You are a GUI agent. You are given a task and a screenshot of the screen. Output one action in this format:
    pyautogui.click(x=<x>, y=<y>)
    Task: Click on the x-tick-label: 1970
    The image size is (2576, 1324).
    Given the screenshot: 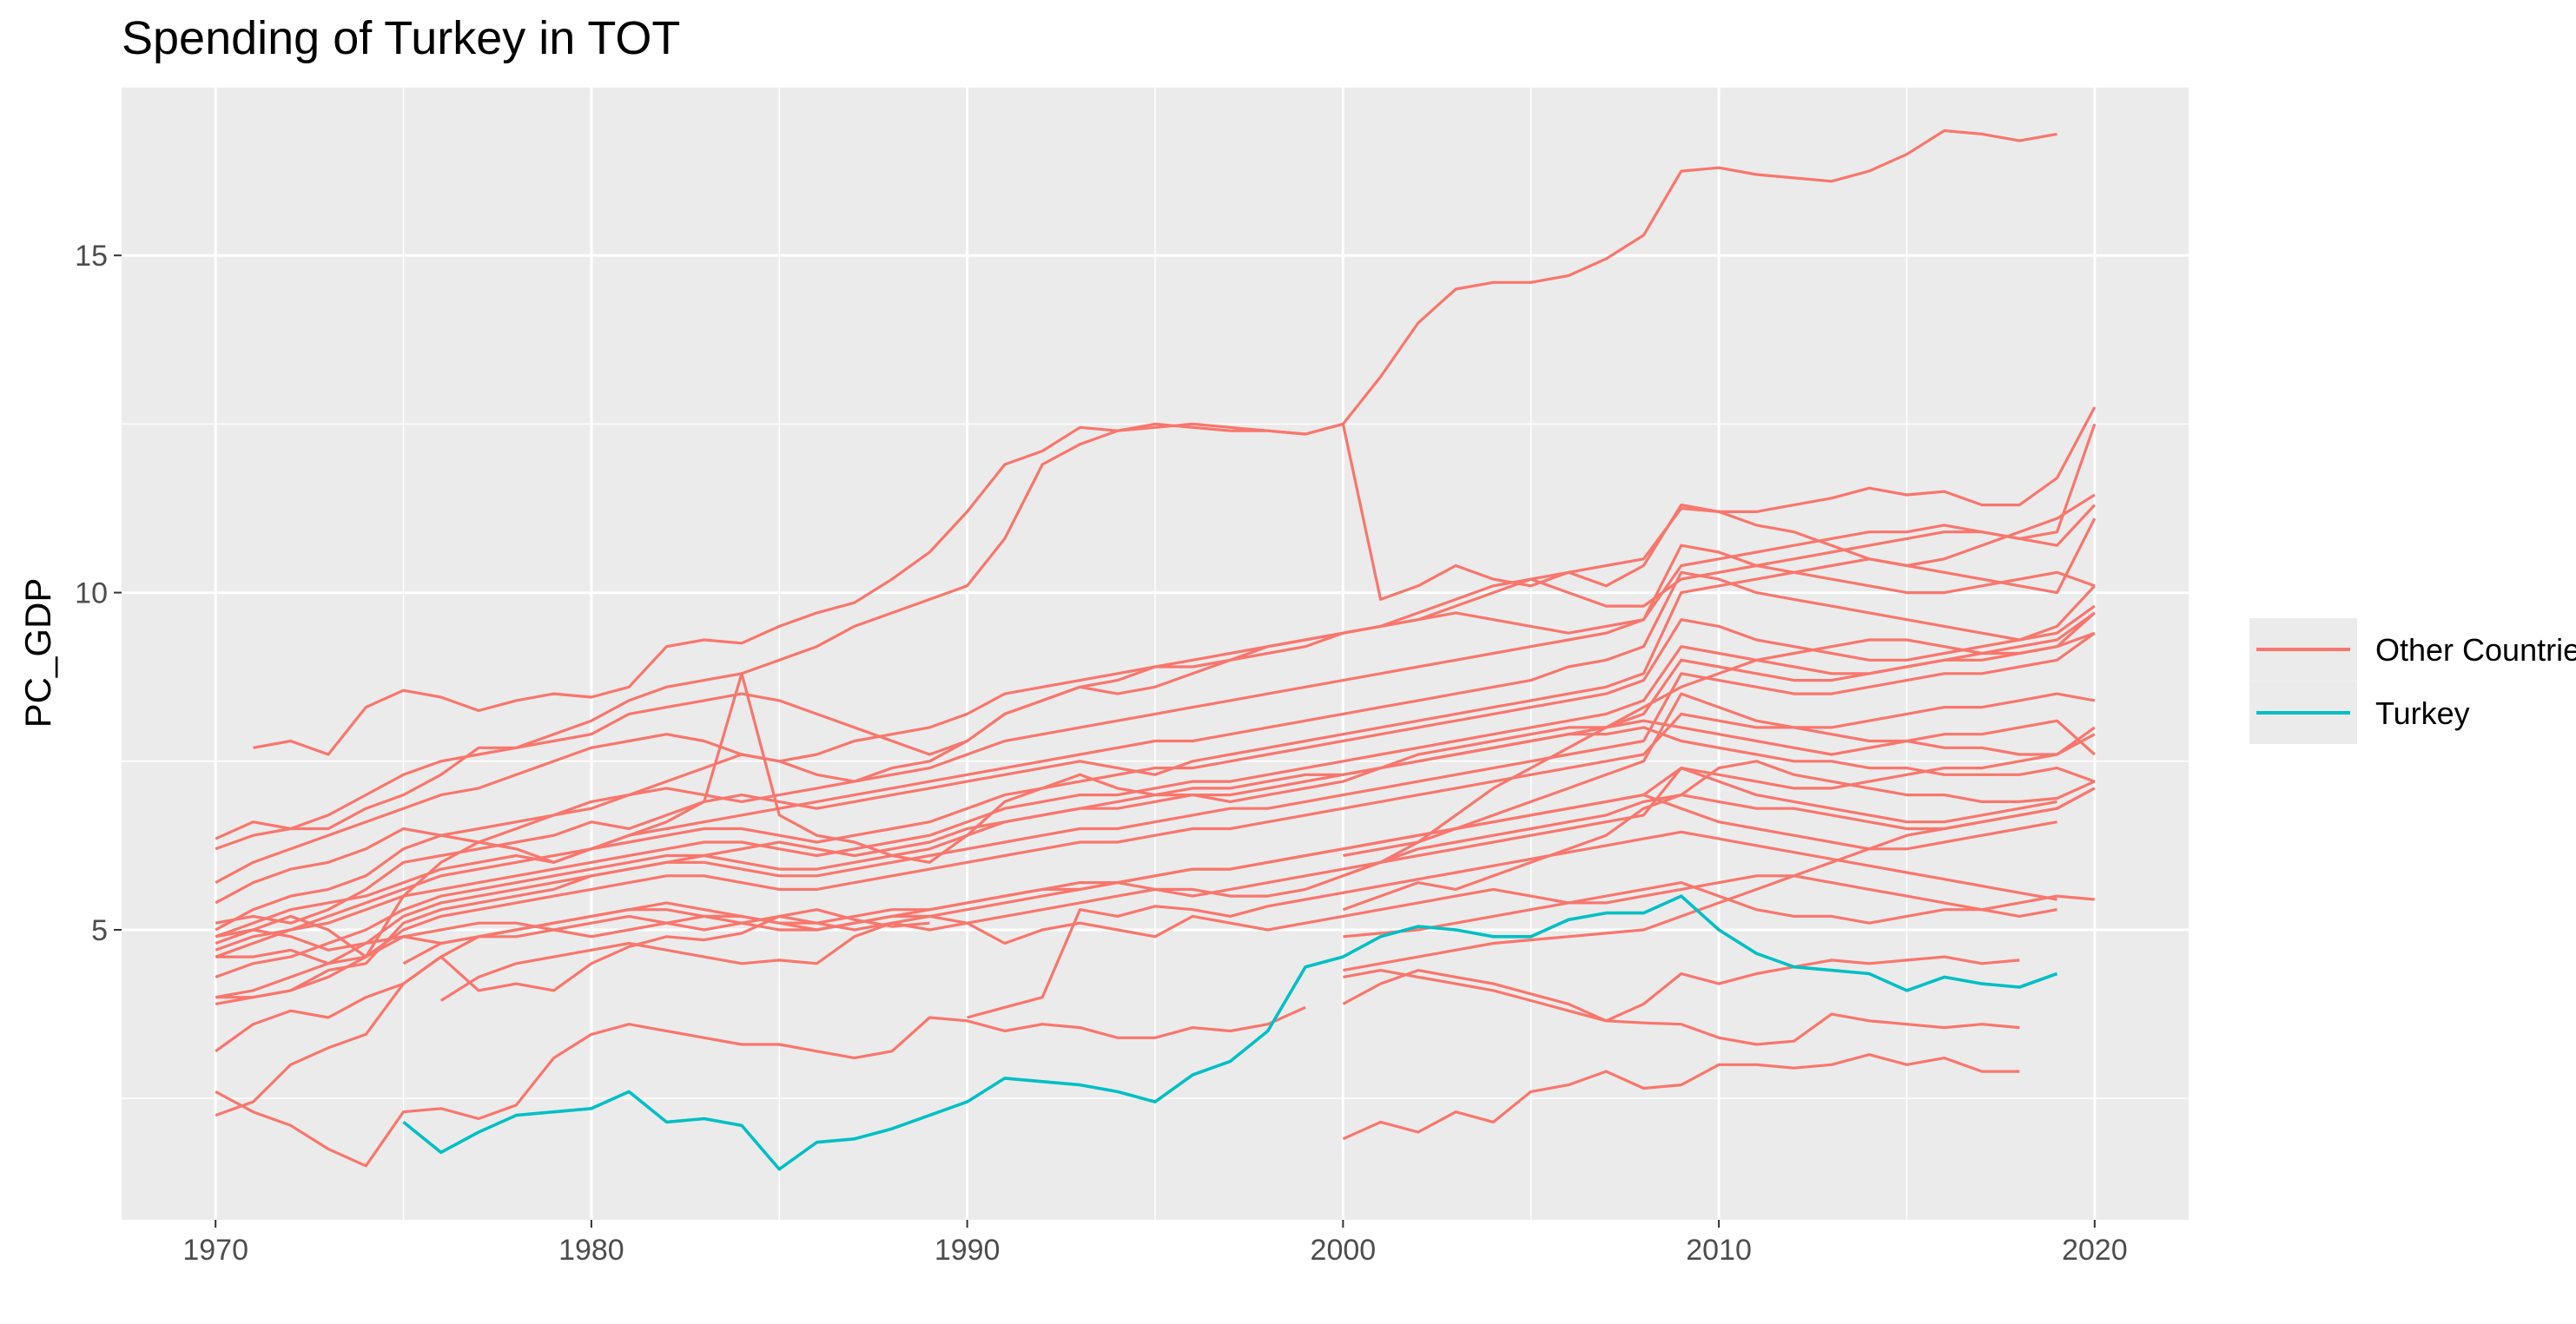 What is the action you would take?
    pyautogui.click(x=215, y=1250)
    